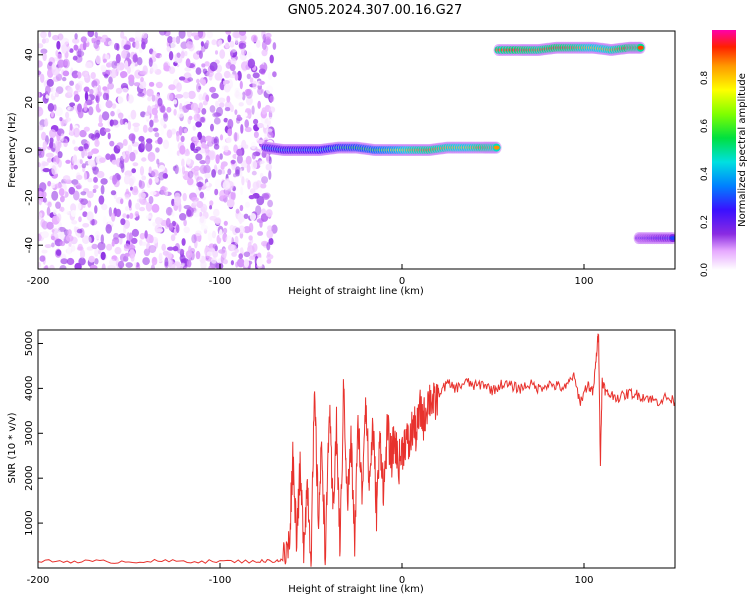 Image resolution: width=750 pixels, height=600 pixels. Describe the element at coordinates (38, 281) in the screenshot. I see `x-tick-label: -200` at that location.